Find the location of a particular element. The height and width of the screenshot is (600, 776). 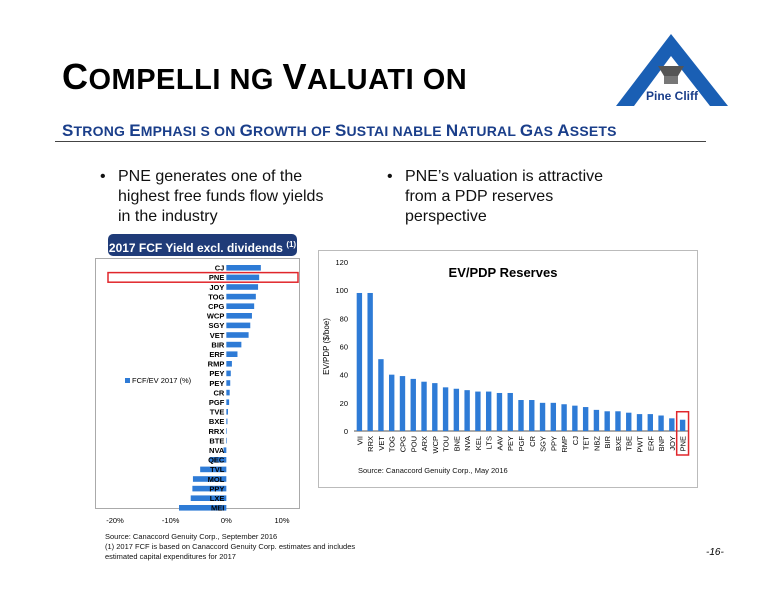

category-label: LTS is located at coordinates (489, 442).